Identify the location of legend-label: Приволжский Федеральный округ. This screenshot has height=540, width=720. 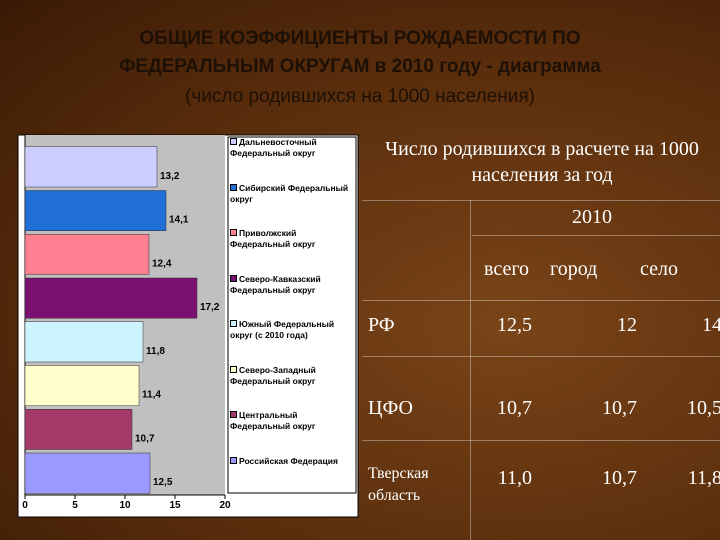
(273, 238).